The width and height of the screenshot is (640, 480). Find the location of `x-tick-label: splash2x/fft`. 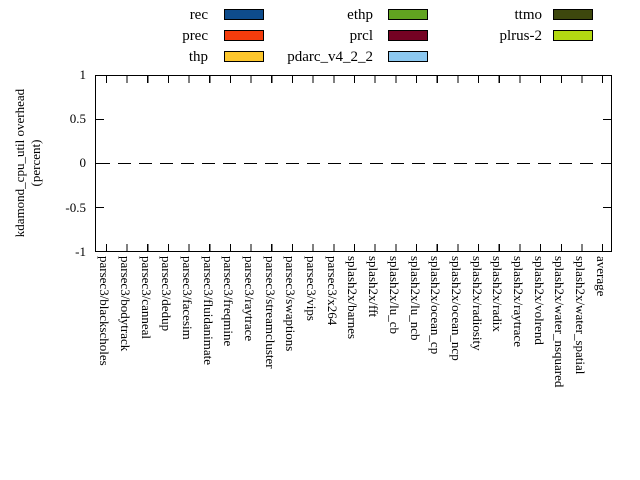

x-tick-label: splash2x/fft is located at coordinates (373, 287).